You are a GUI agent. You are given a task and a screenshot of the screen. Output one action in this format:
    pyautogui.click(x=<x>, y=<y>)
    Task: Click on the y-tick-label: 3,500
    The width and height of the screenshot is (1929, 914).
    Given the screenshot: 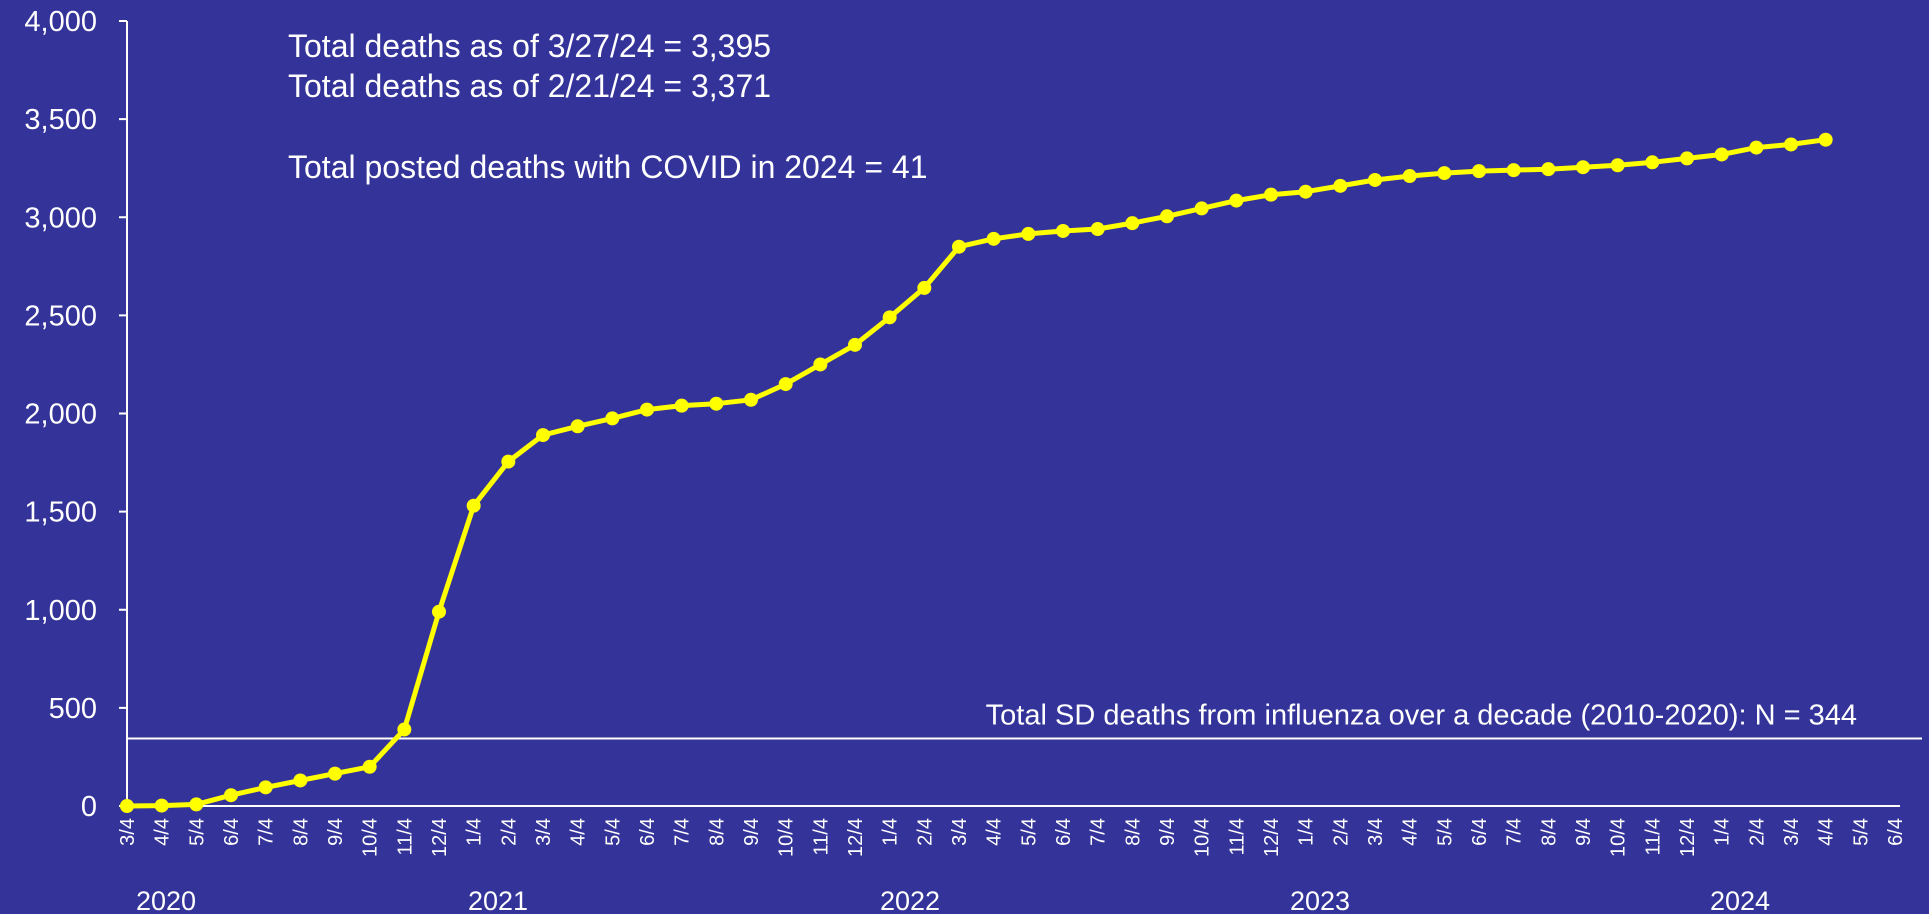 What is the action you would take?
    pyautogui.click(x=60, y=120)
    